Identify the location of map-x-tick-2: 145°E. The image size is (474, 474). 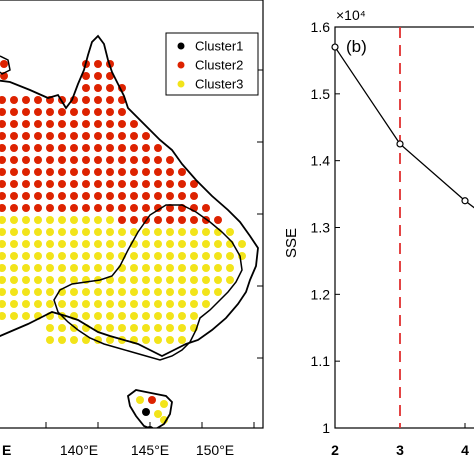
(150, 450).